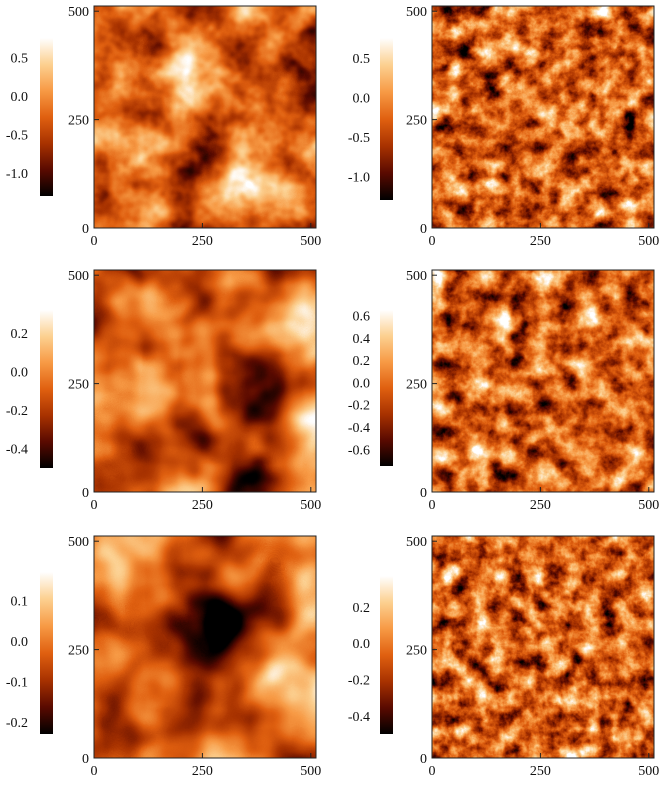 This screenshot has height=788, width=663. Describe the element at coordinates (362, 339) in the screenshot. I see `colorbar-tick-label: 0.4` at that location.